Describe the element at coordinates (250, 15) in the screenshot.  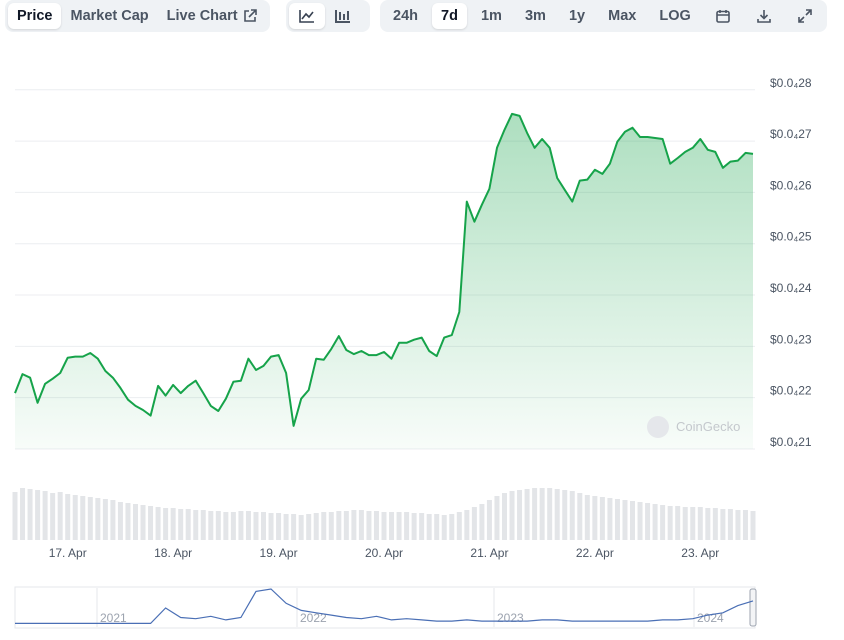
I see `external-link-icon` at that location.